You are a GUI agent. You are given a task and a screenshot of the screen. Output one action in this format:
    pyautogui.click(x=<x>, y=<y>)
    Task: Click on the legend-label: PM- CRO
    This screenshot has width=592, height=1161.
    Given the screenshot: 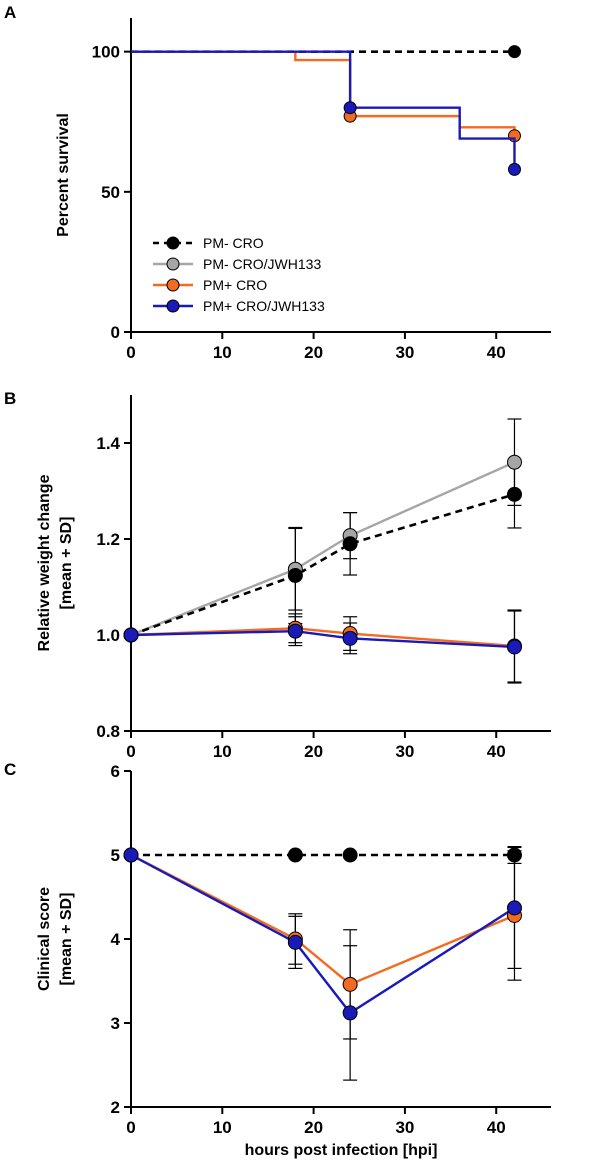 What is the action you would take?
    pyautogui.click(x=233, y=243)
    